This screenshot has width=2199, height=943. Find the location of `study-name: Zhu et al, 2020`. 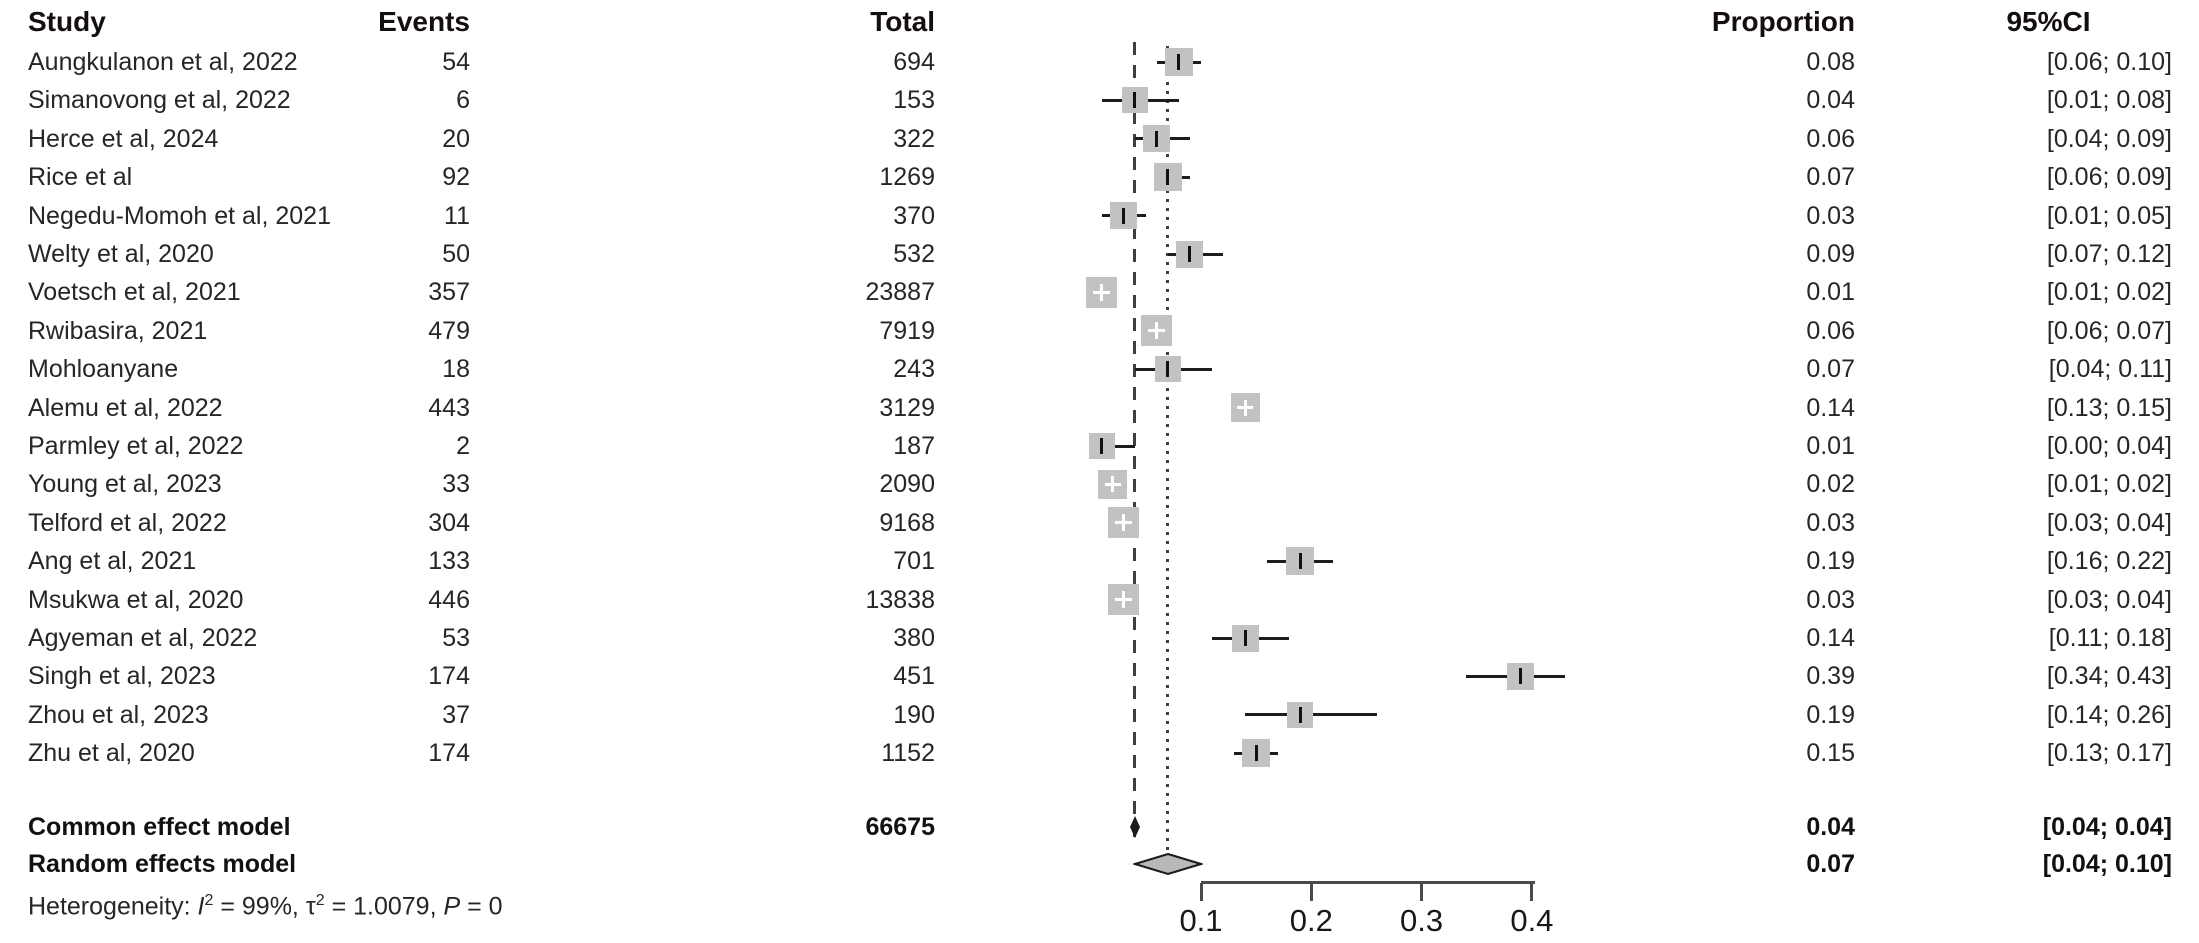

study-name: Zhu et al, 2020 is located at coordinates (111, 753).